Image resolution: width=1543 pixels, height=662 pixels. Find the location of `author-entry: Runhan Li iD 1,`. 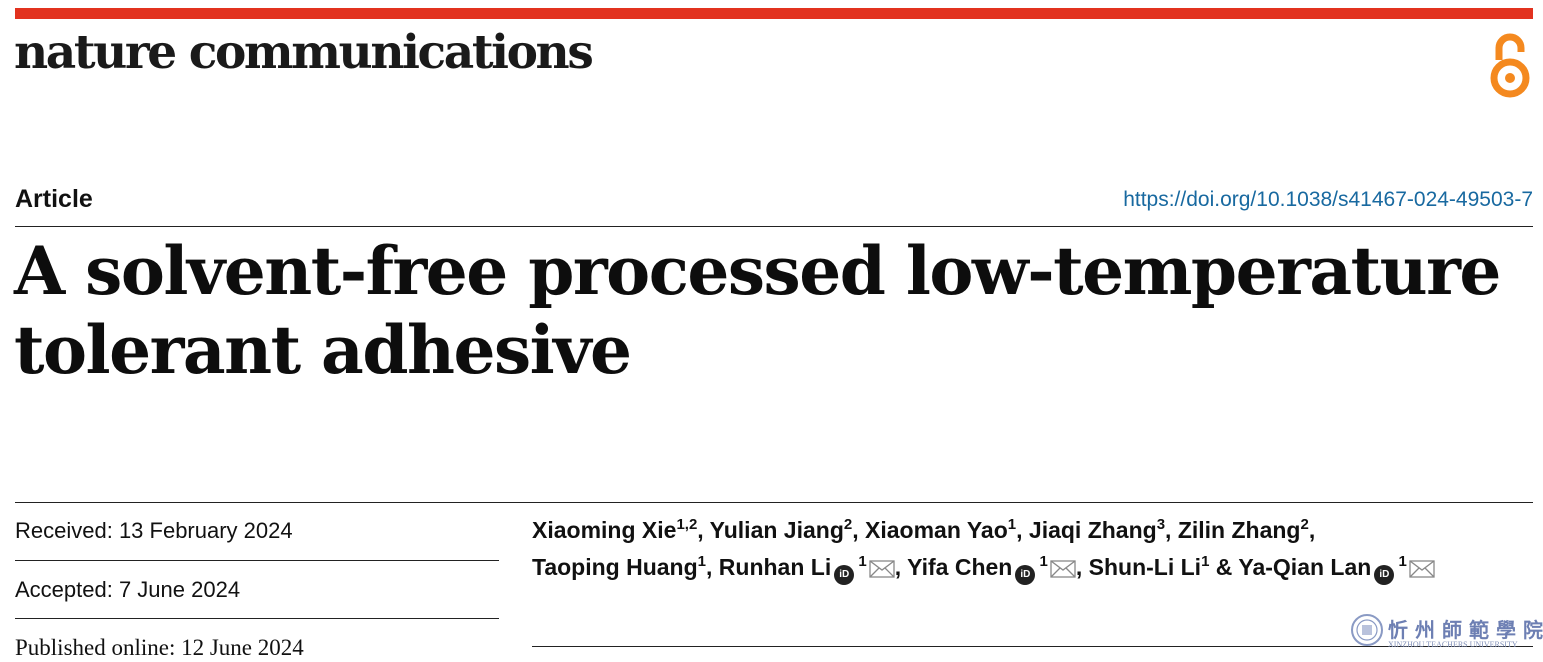

author-entry: Runhan Li iD 1, is located at coordinates (812, 569).